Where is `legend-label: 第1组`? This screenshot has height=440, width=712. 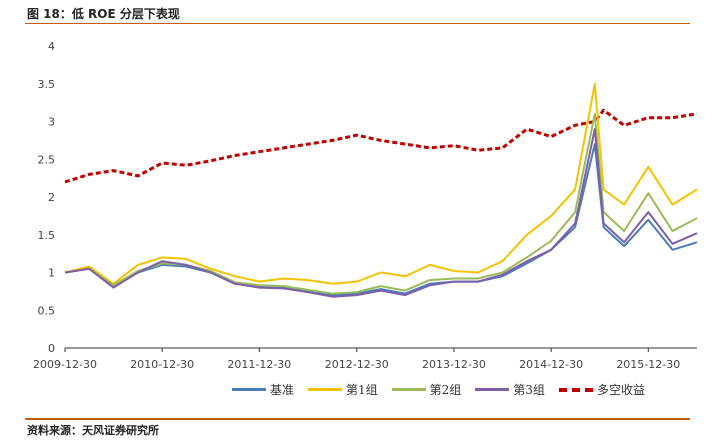
legend-label: 第1组 is located at coordinates (362, 390).